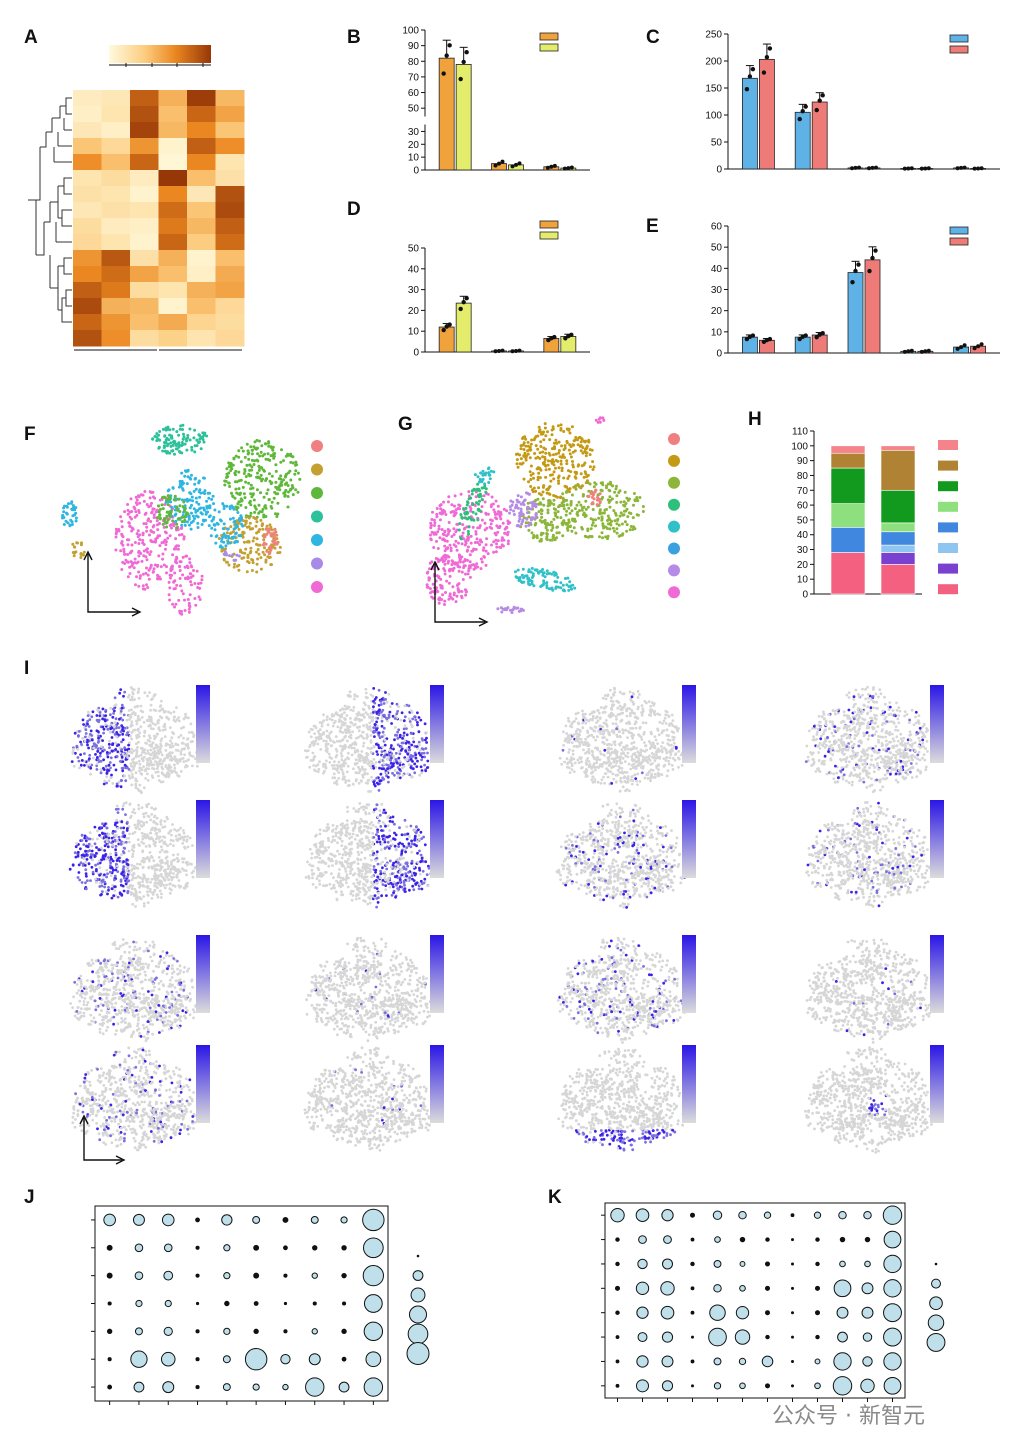 The width and height of the screenshot is (1032, 1456). What do you see at coordinates (978, 168) in the screenshot?
I see `replicate-point` at bounding box center [978, 168].